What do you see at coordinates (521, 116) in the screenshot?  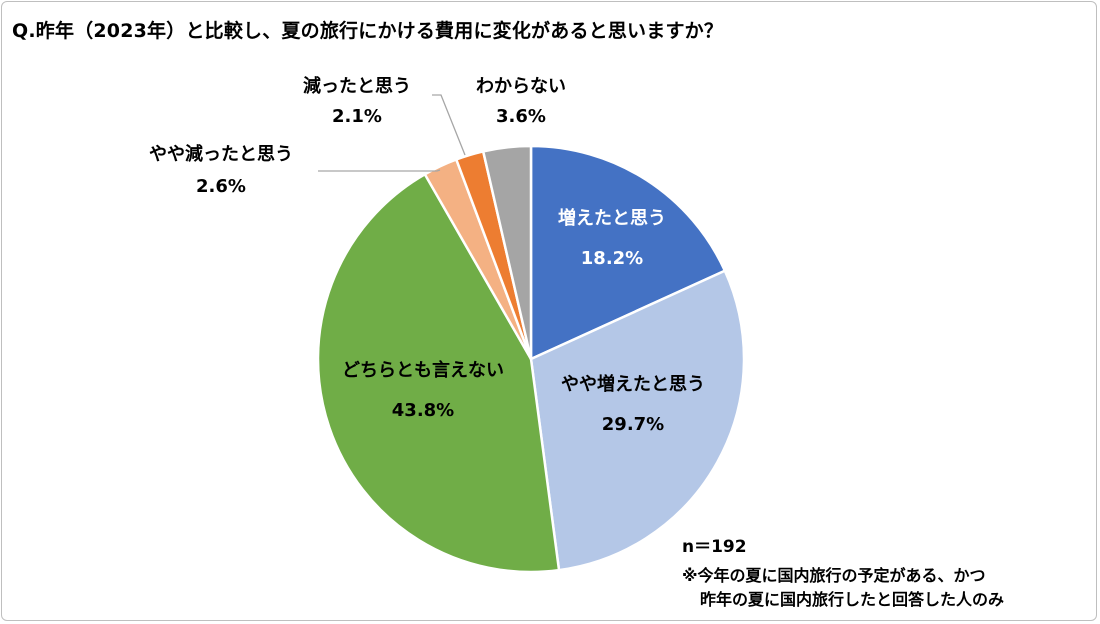 I see `slice-value-6: 3.6%` at bounding box center [521, 116].